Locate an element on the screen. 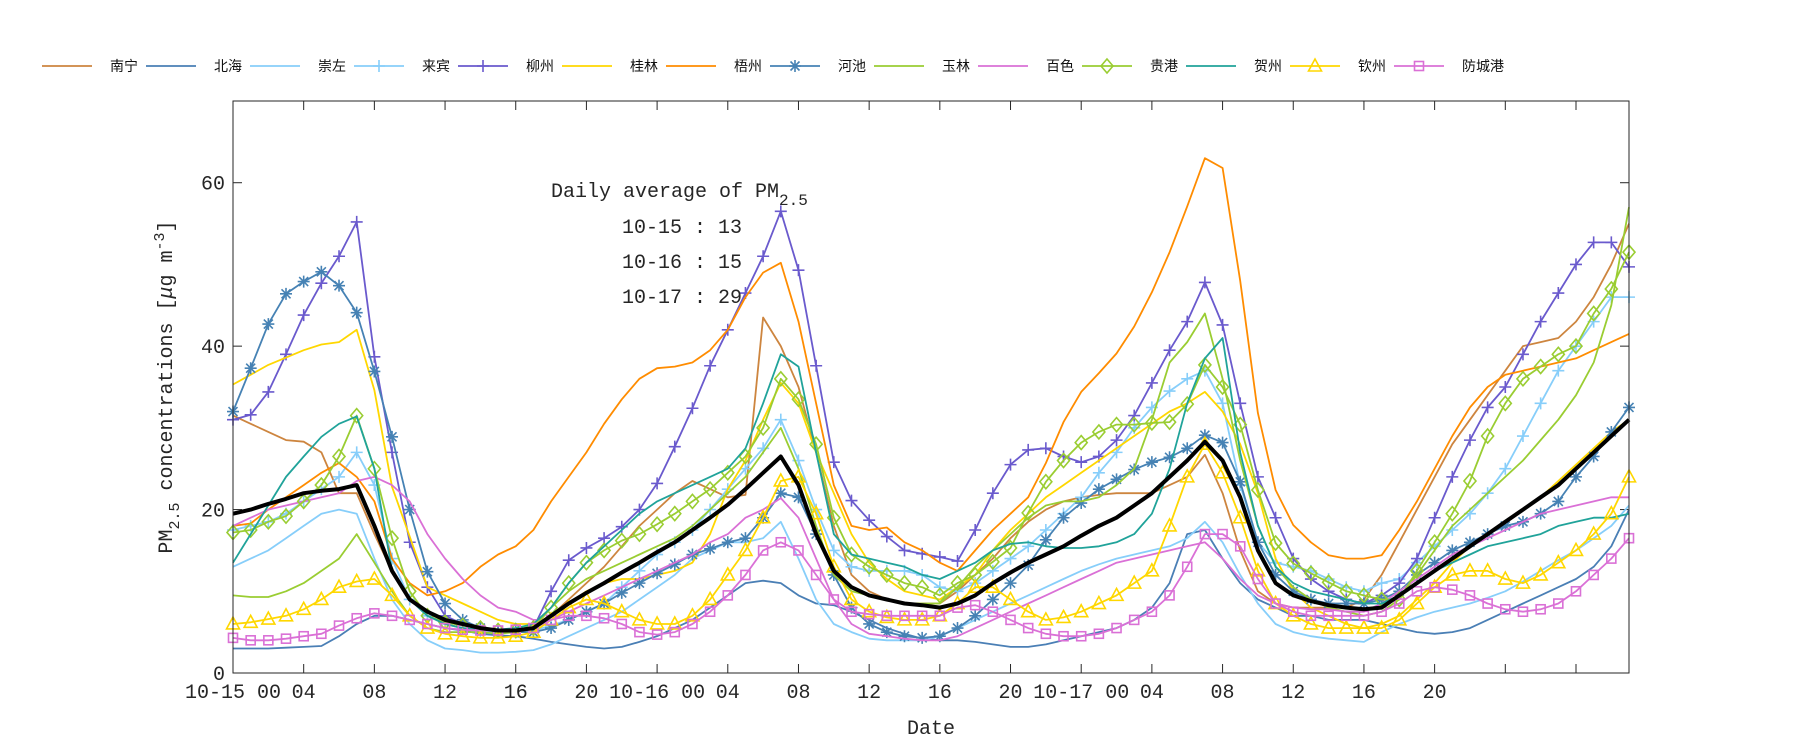  y-tick-label: 60 is located at coordinates (213, 185).